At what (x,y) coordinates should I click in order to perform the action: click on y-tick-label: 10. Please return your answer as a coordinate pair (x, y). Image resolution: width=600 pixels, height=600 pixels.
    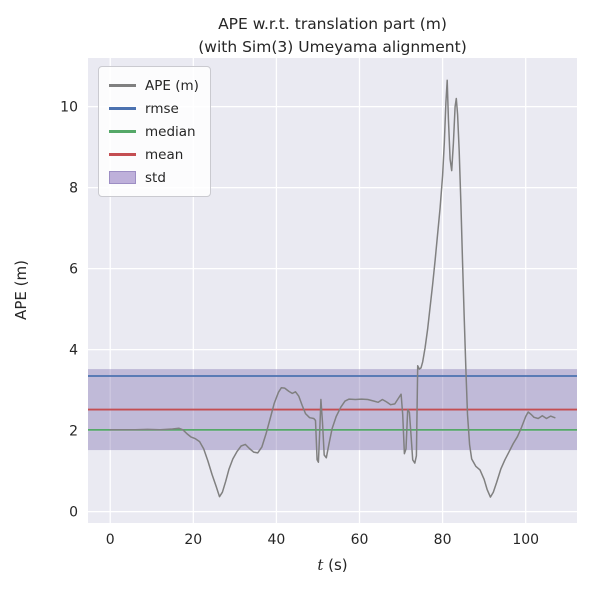
    Looking at the image, I should click on (69, 108).